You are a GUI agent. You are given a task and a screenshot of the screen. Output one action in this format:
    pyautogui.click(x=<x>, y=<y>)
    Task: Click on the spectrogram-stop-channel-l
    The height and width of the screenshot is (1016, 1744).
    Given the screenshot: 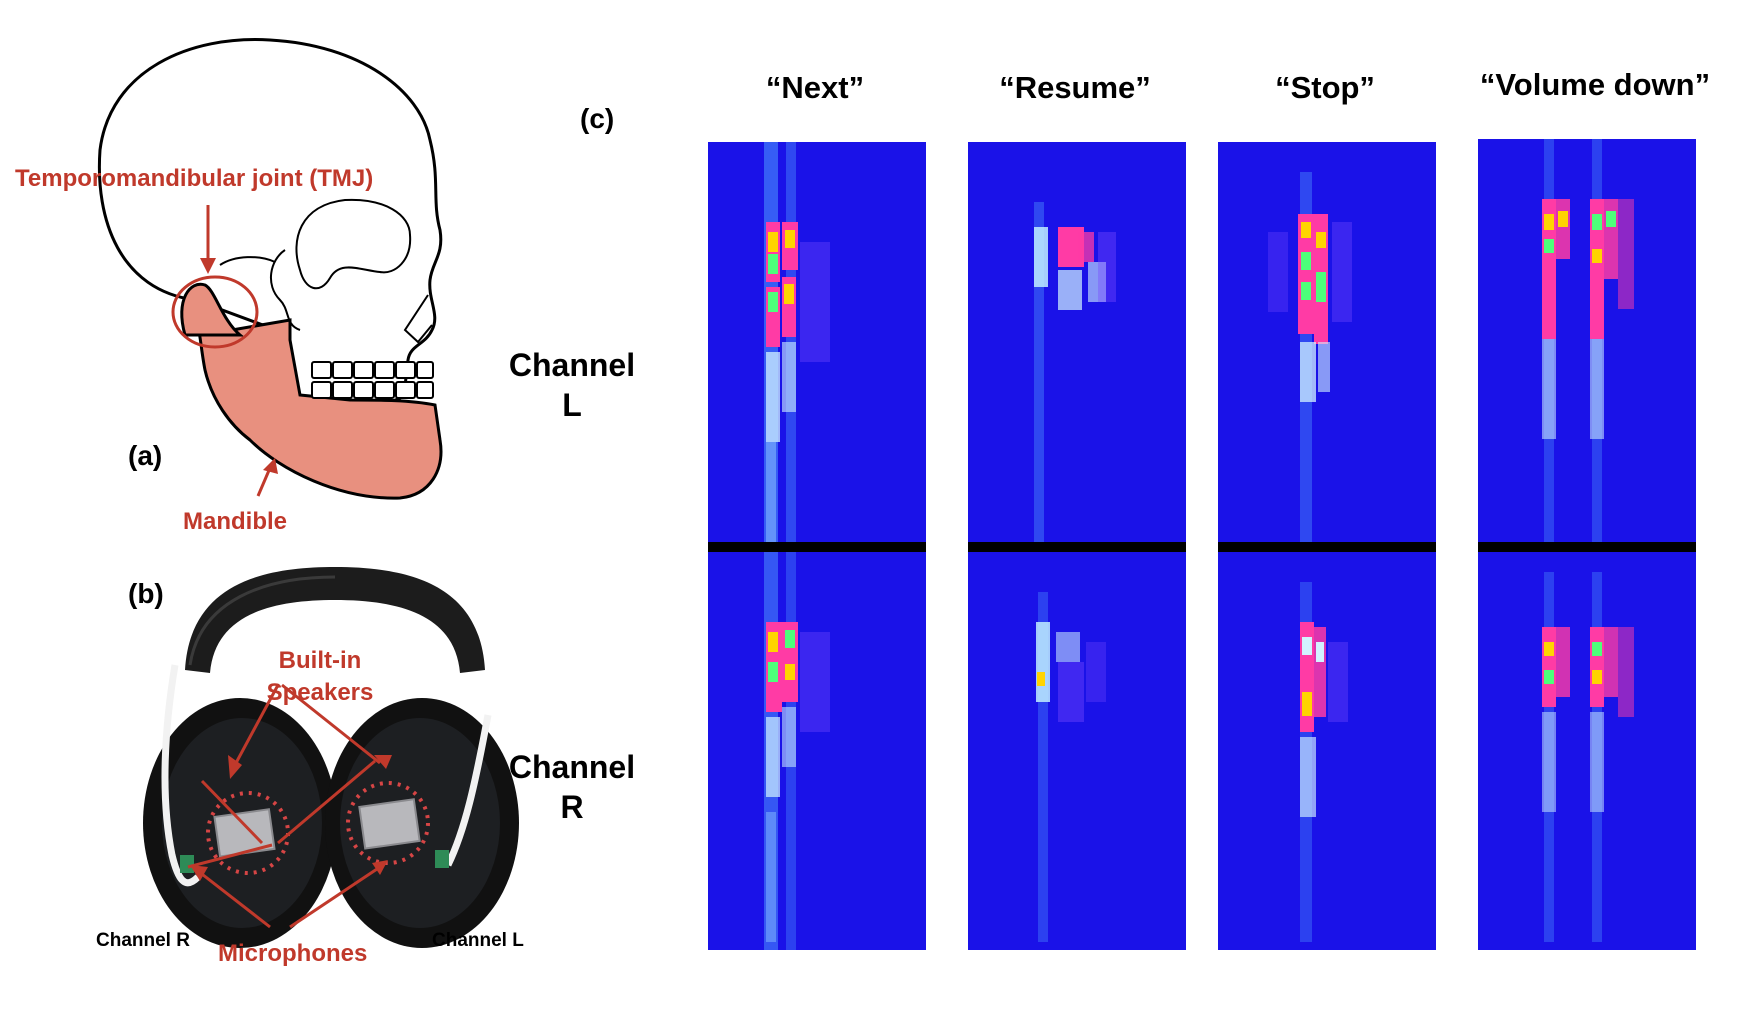 What is the action you would take?
    pyautogui.click(x=1310, y=357)
    